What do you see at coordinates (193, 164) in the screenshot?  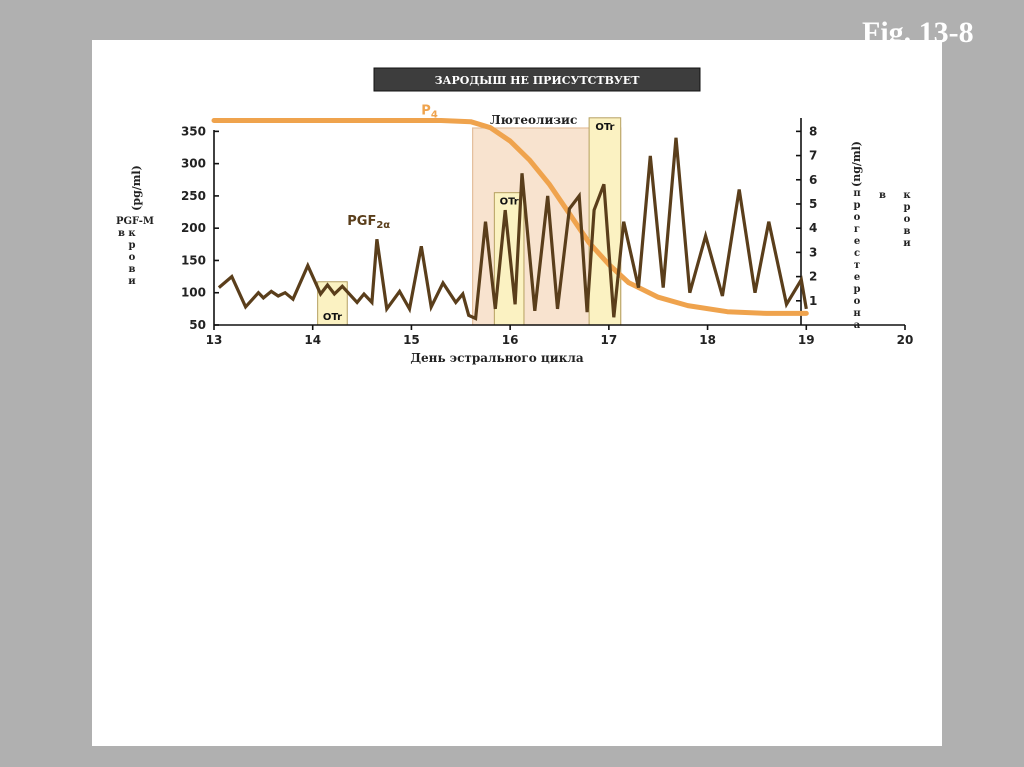 I see `y-left-tick-label-300: 300` at bounding box center [193, 164].